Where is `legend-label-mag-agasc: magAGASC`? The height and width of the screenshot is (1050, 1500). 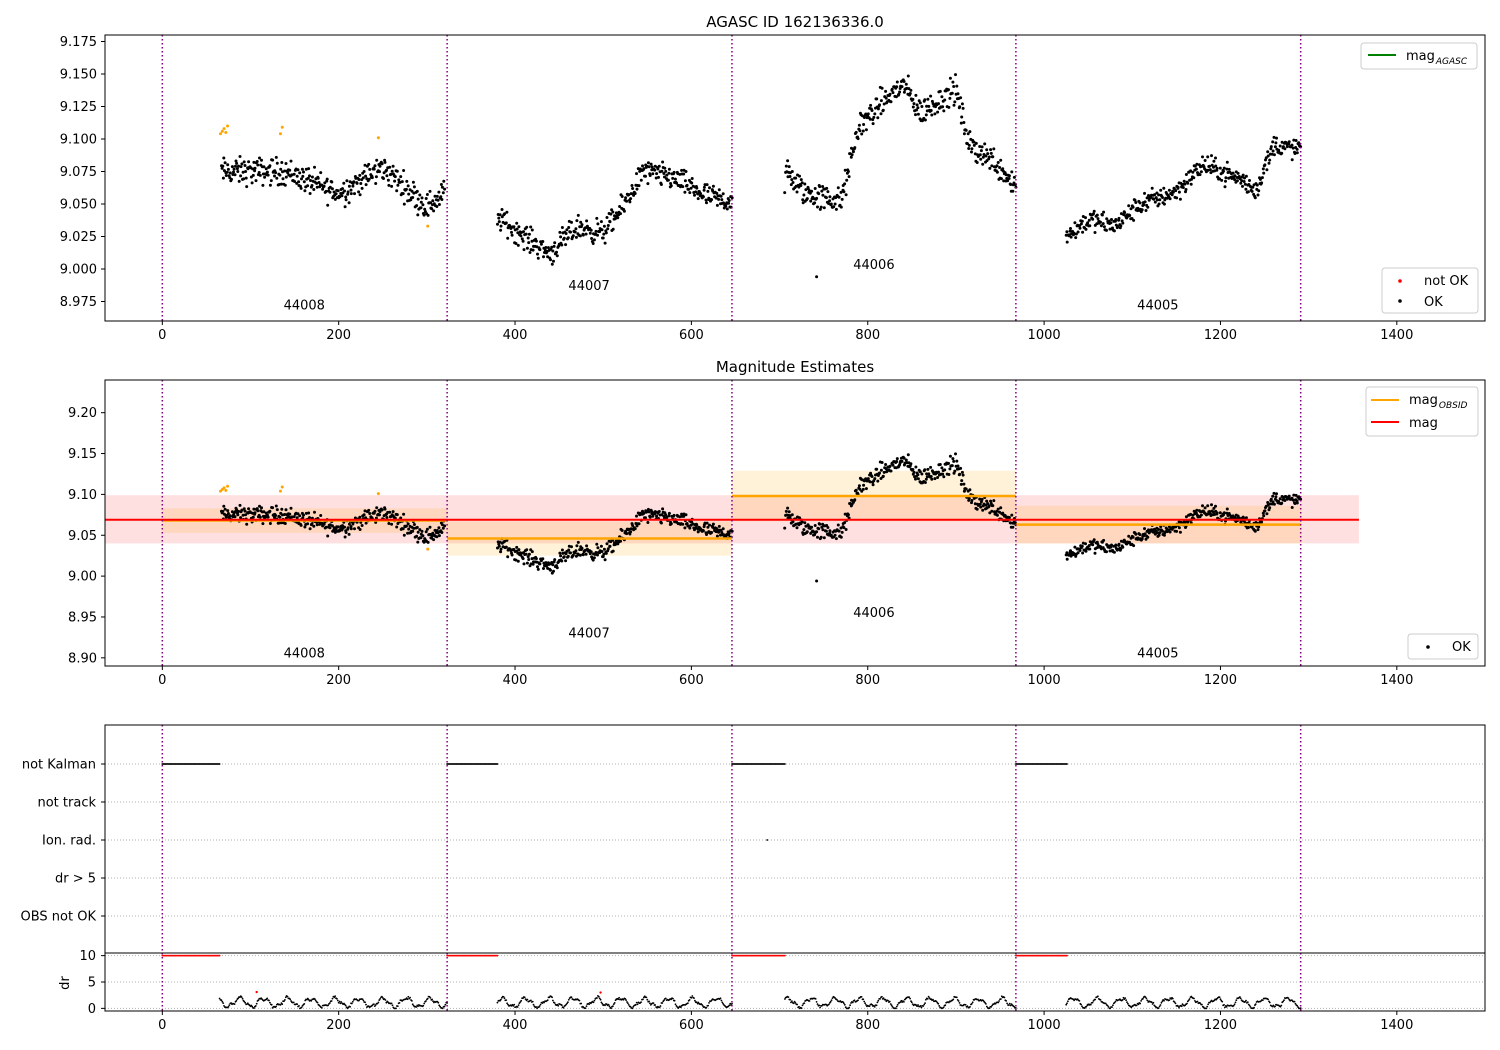
legend-label-mag-agasc: magAGASC is located at coordinates (1437, 58).